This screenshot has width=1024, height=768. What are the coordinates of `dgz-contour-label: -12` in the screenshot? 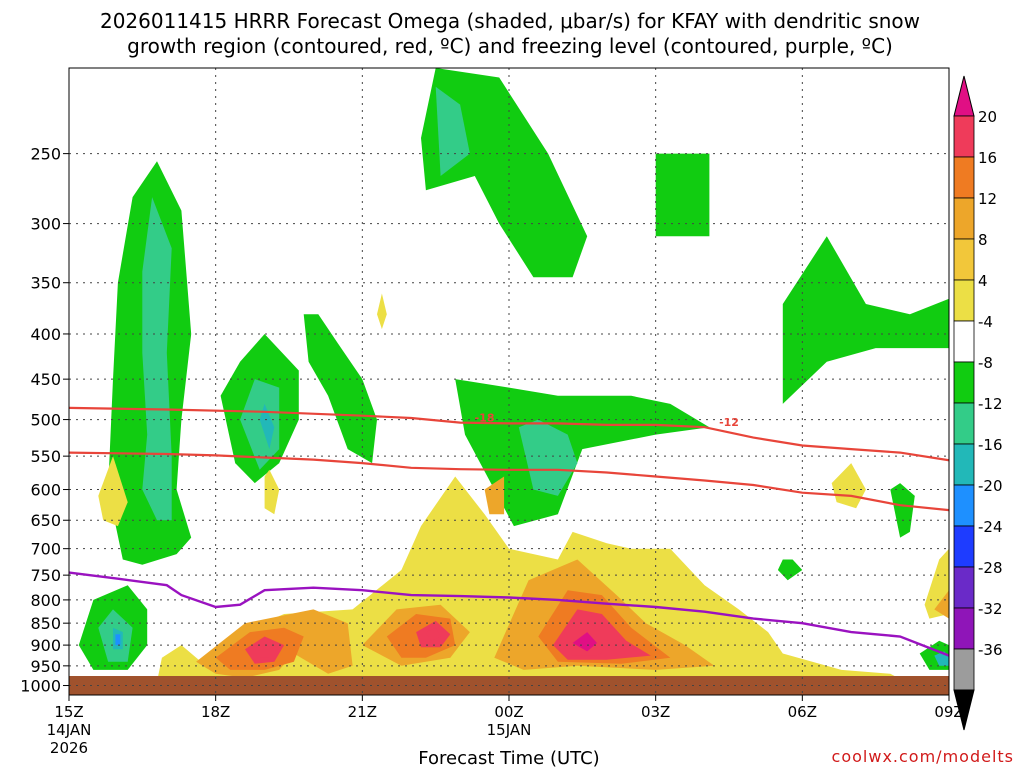 It's located at (729, 422).